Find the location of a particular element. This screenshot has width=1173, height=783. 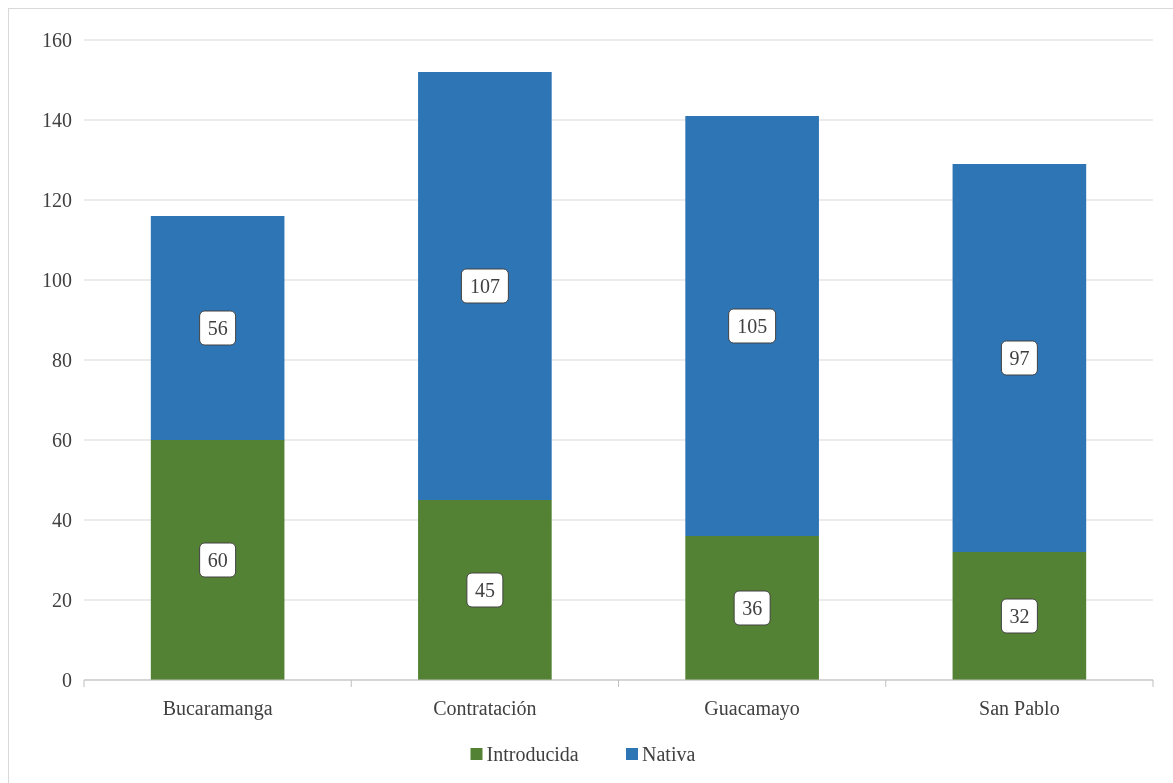

y-tick-label: 140 is located at coordinates (57, 120).